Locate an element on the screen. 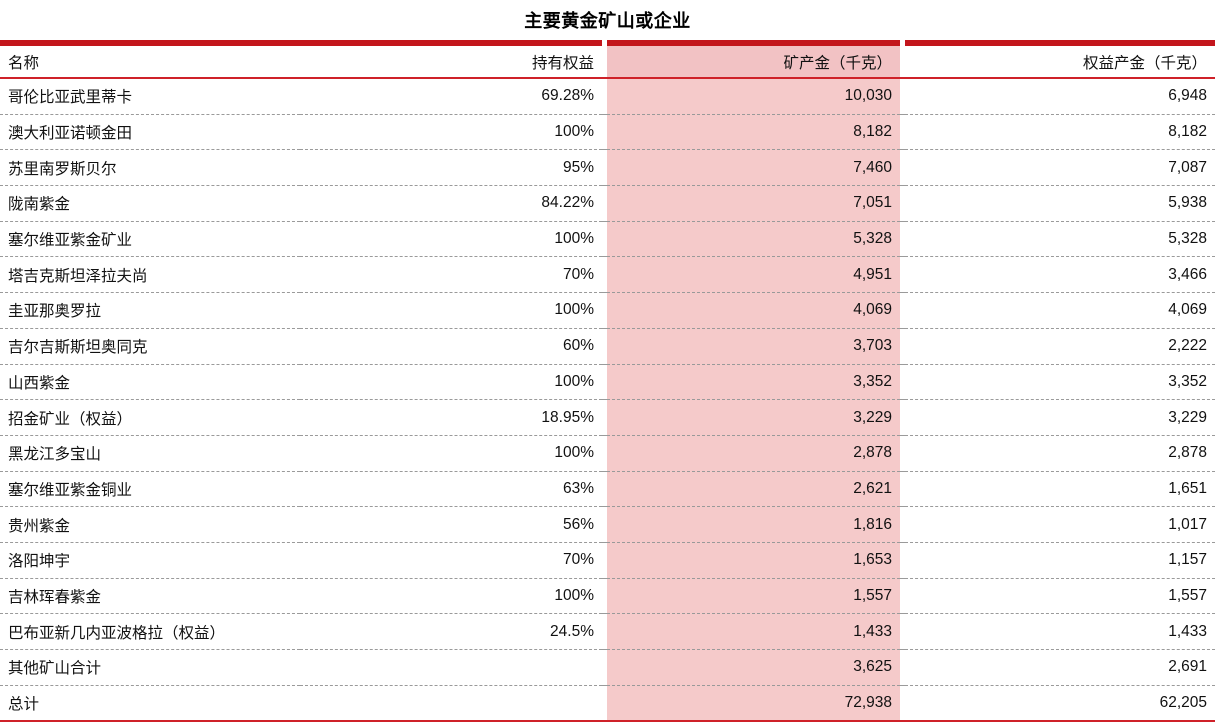 This screenshot has width=1215, height=726. row-holding-equity-cell: 84.22% is located at coordinates (451, 204).